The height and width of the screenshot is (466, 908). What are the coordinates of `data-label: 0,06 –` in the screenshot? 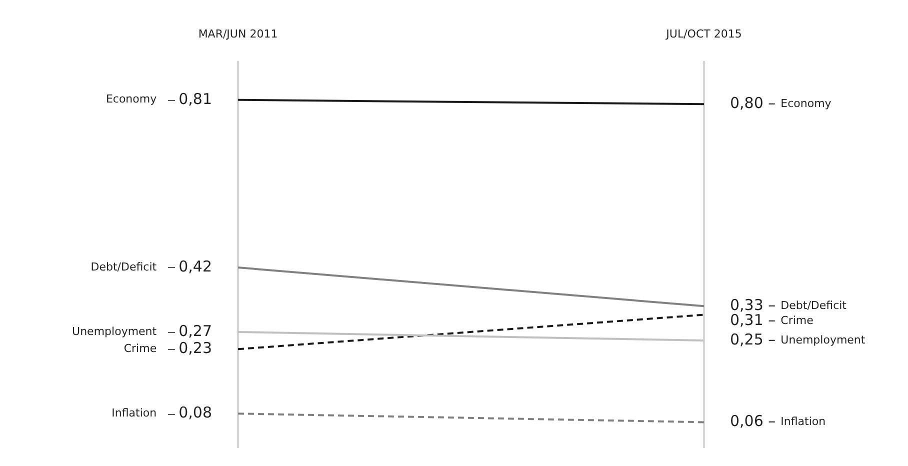 It's located at (753, 421).